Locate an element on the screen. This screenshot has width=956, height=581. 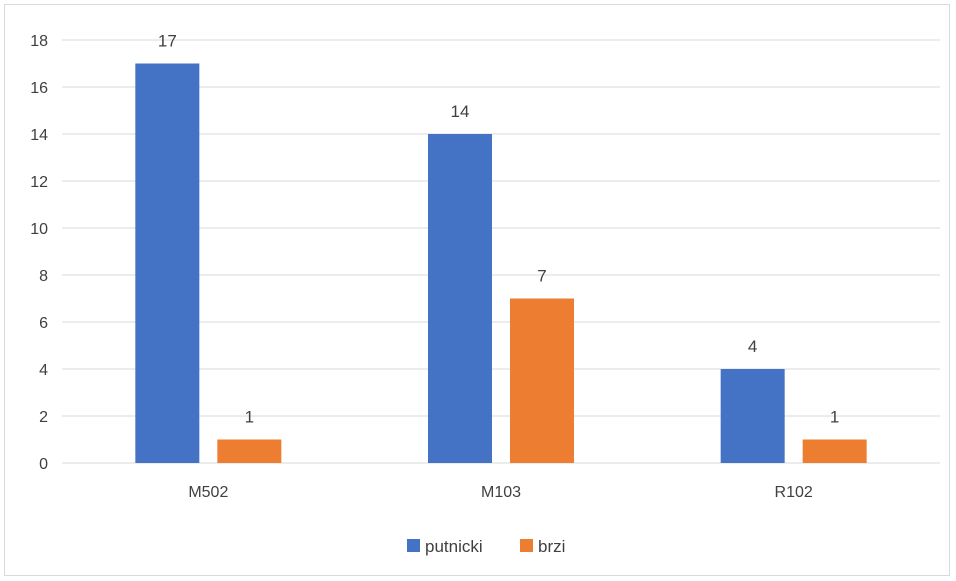
x-axis-category-labels: M502 M103 R102 is located at coordinates (500, 492).